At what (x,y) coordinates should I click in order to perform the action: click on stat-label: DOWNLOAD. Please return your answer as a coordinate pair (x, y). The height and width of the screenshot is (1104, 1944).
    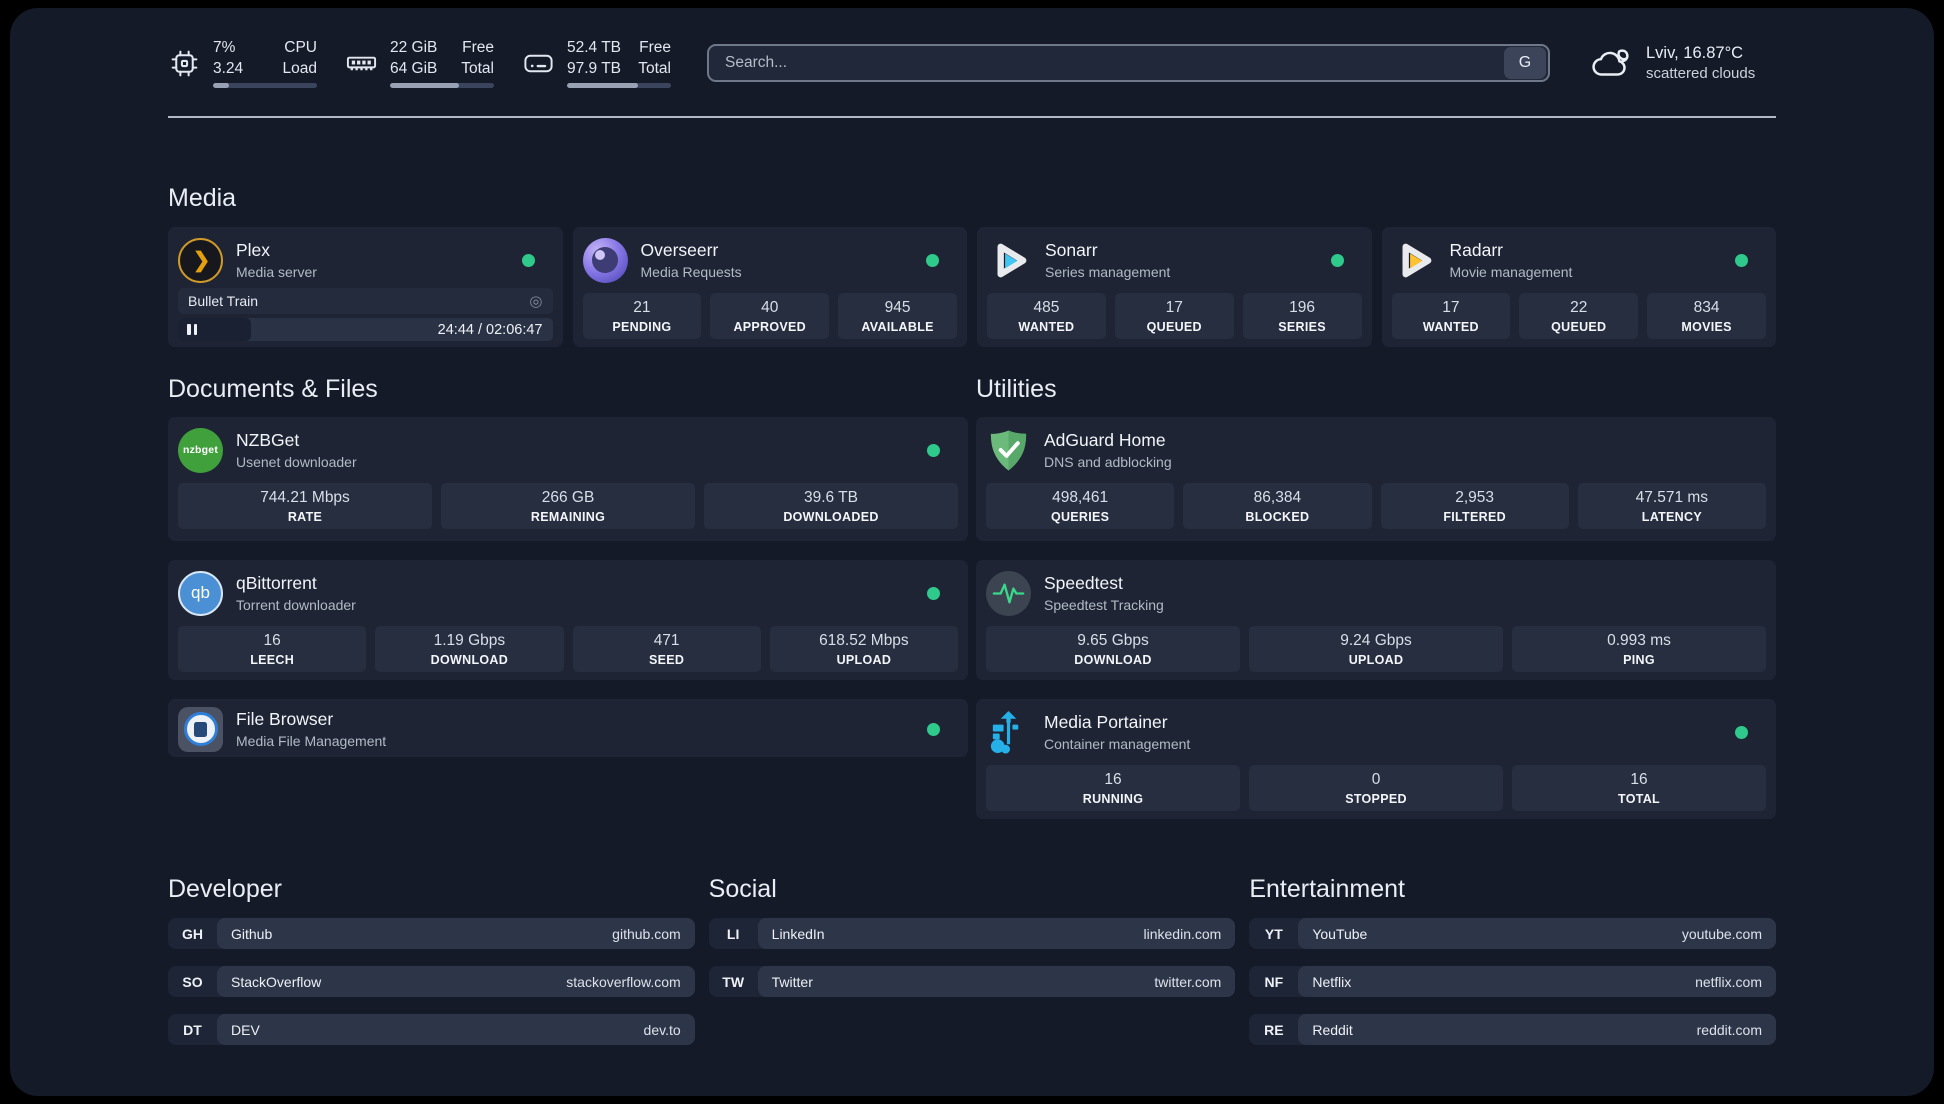
    Looking at the image, I should click on (1113, 659).